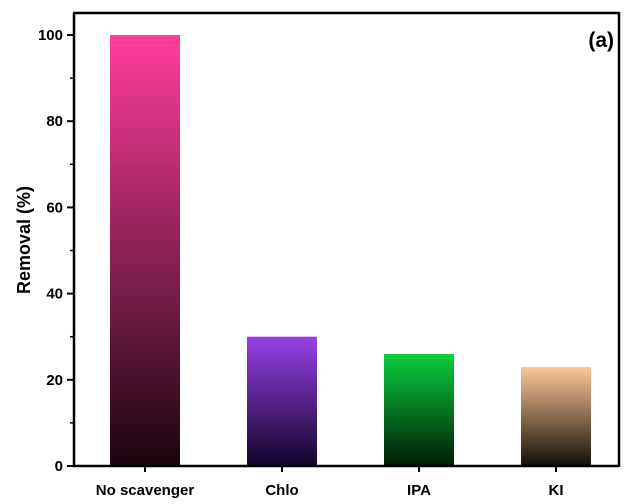 The image size is (624, 504). I want to click on panel-label: (a), so click(601, 40).